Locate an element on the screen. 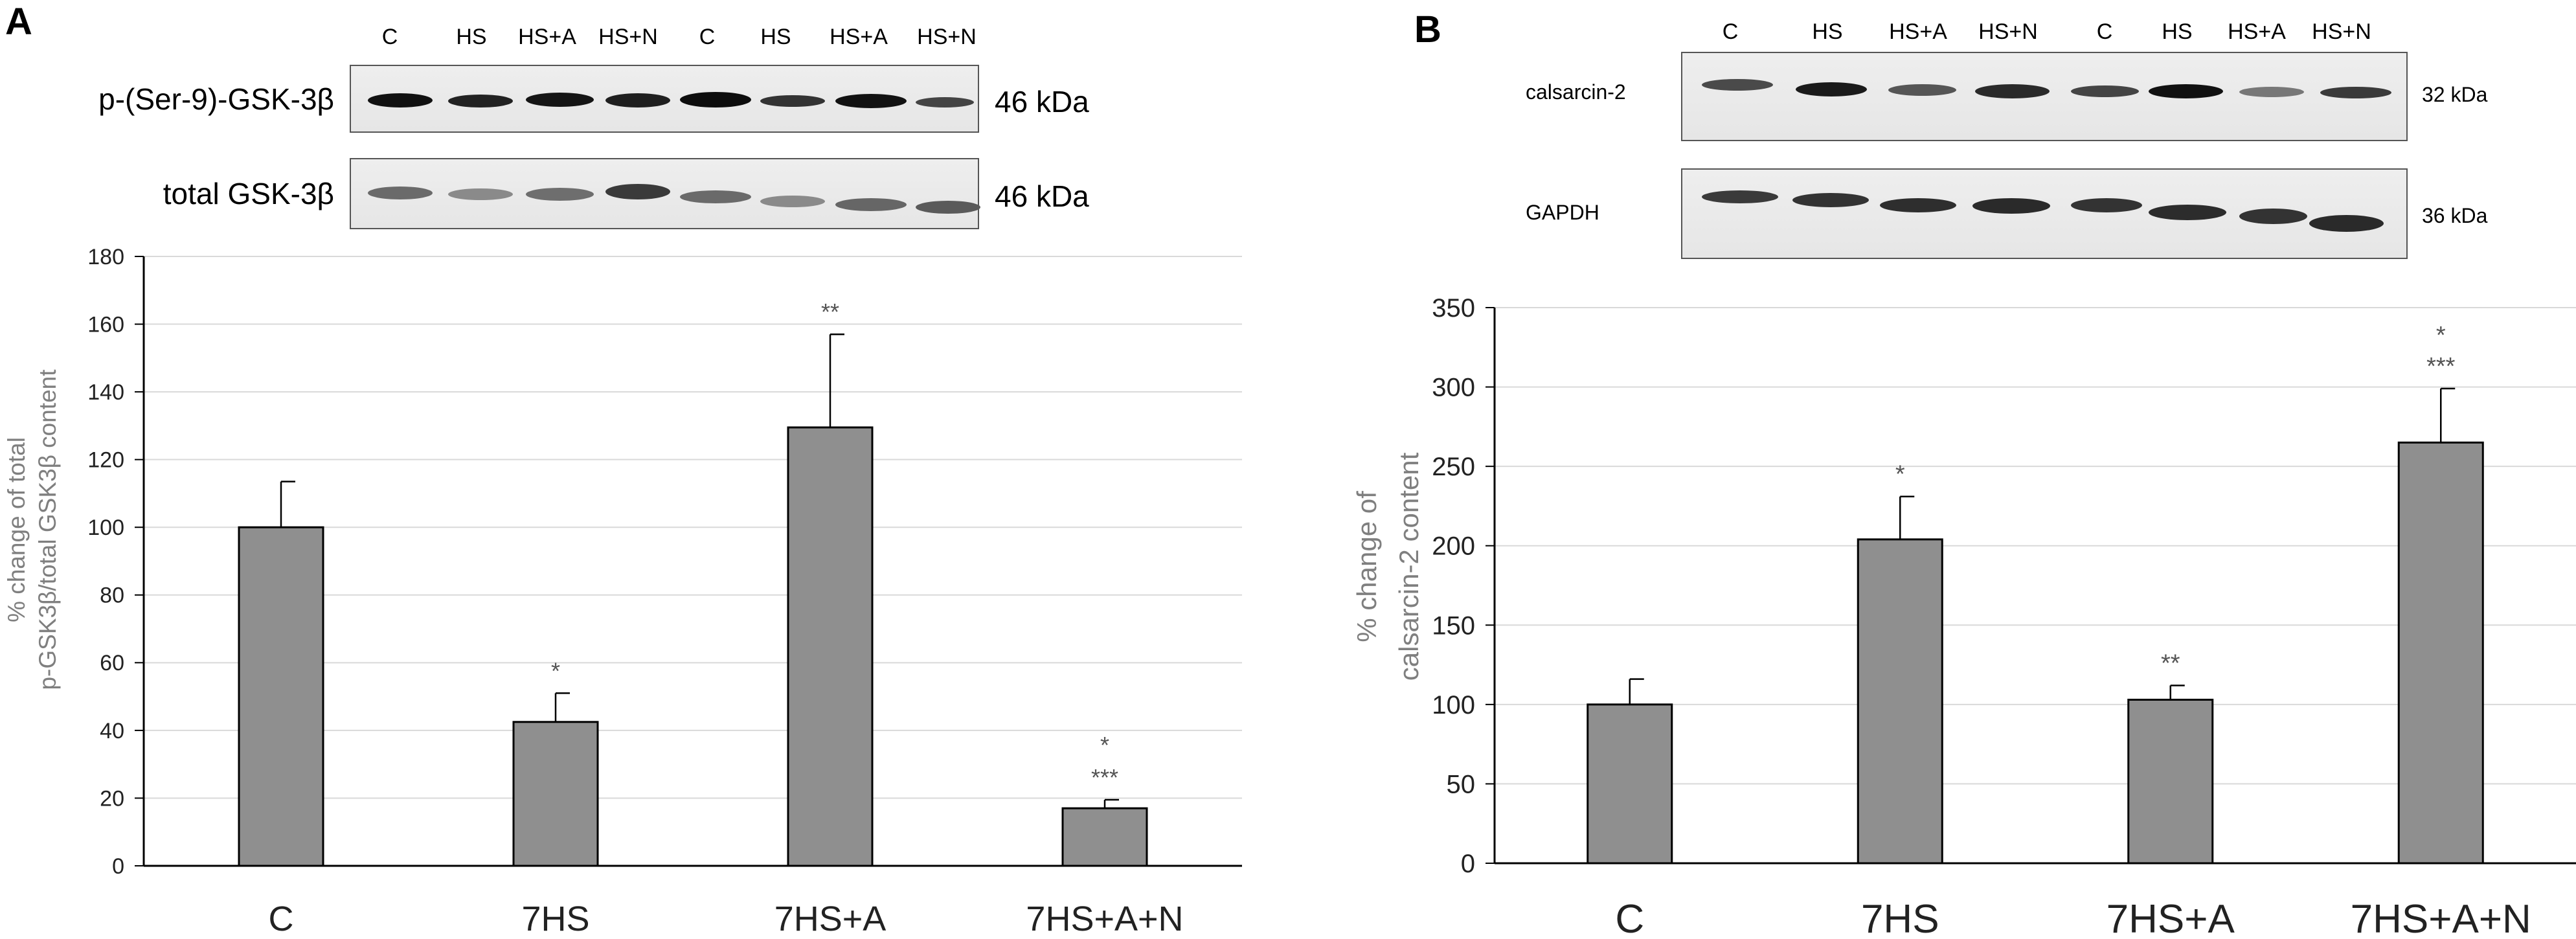 Image resolution: width=2576 pixels, height=939 pixels. blot-a2-image is located at coordinates (665, 194).